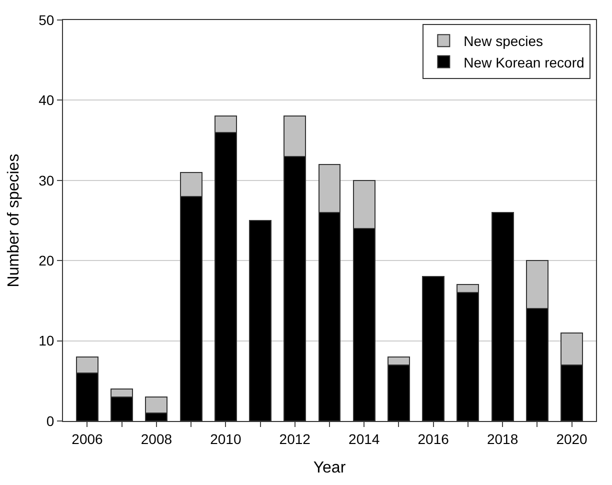 The image size is (612, 485). I want to click on x-tick-label: 2014, so click(364, 438).